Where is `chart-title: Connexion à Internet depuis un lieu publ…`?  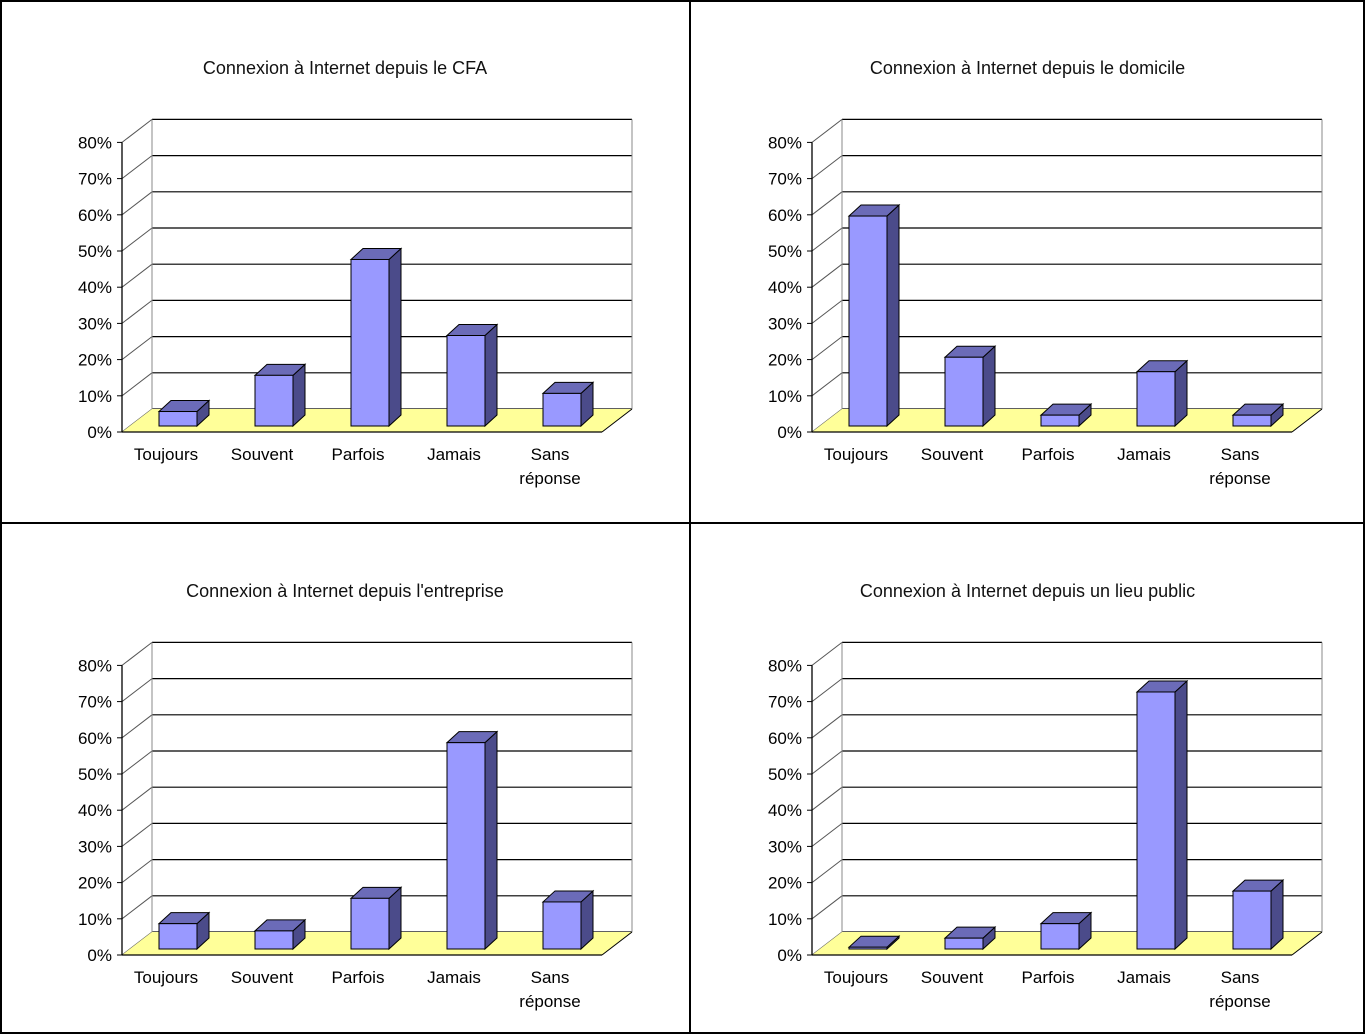 chart-title: Connexion à Internet depuis un lieu publ… is located at coordinates (1027, 591).